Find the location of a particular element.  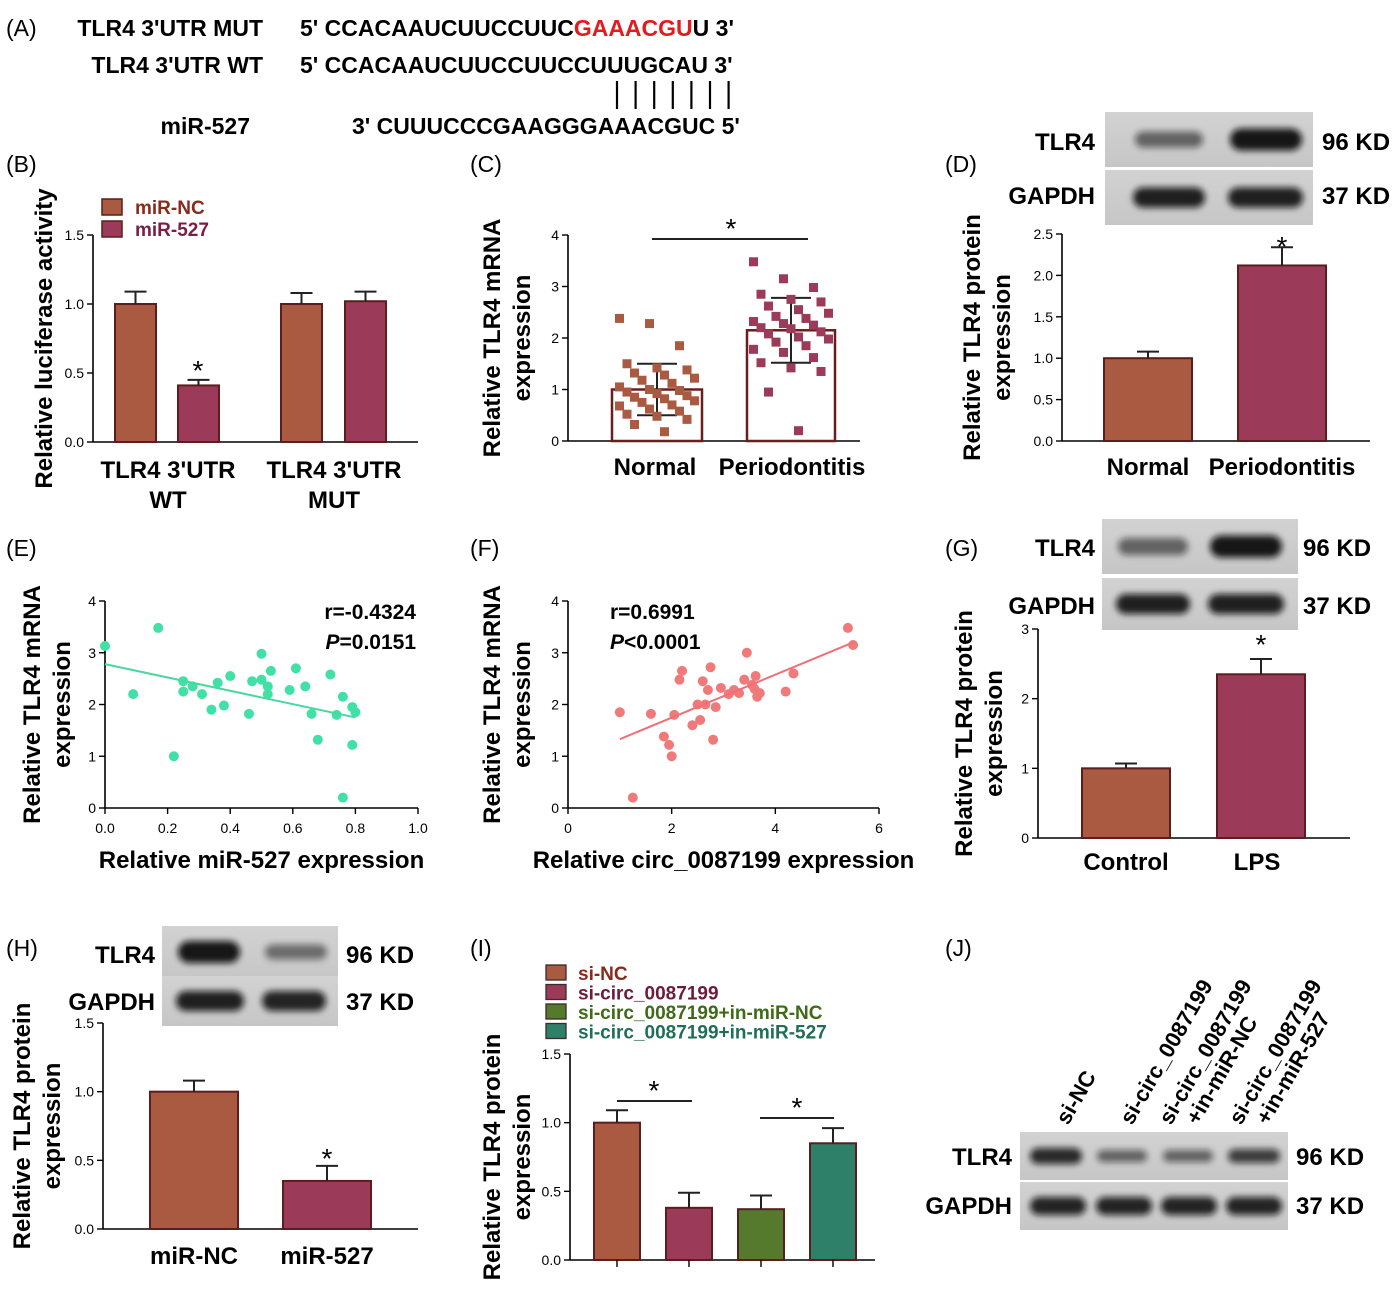

x-tick-label: 0.8 is located at coordinates (356, 828).